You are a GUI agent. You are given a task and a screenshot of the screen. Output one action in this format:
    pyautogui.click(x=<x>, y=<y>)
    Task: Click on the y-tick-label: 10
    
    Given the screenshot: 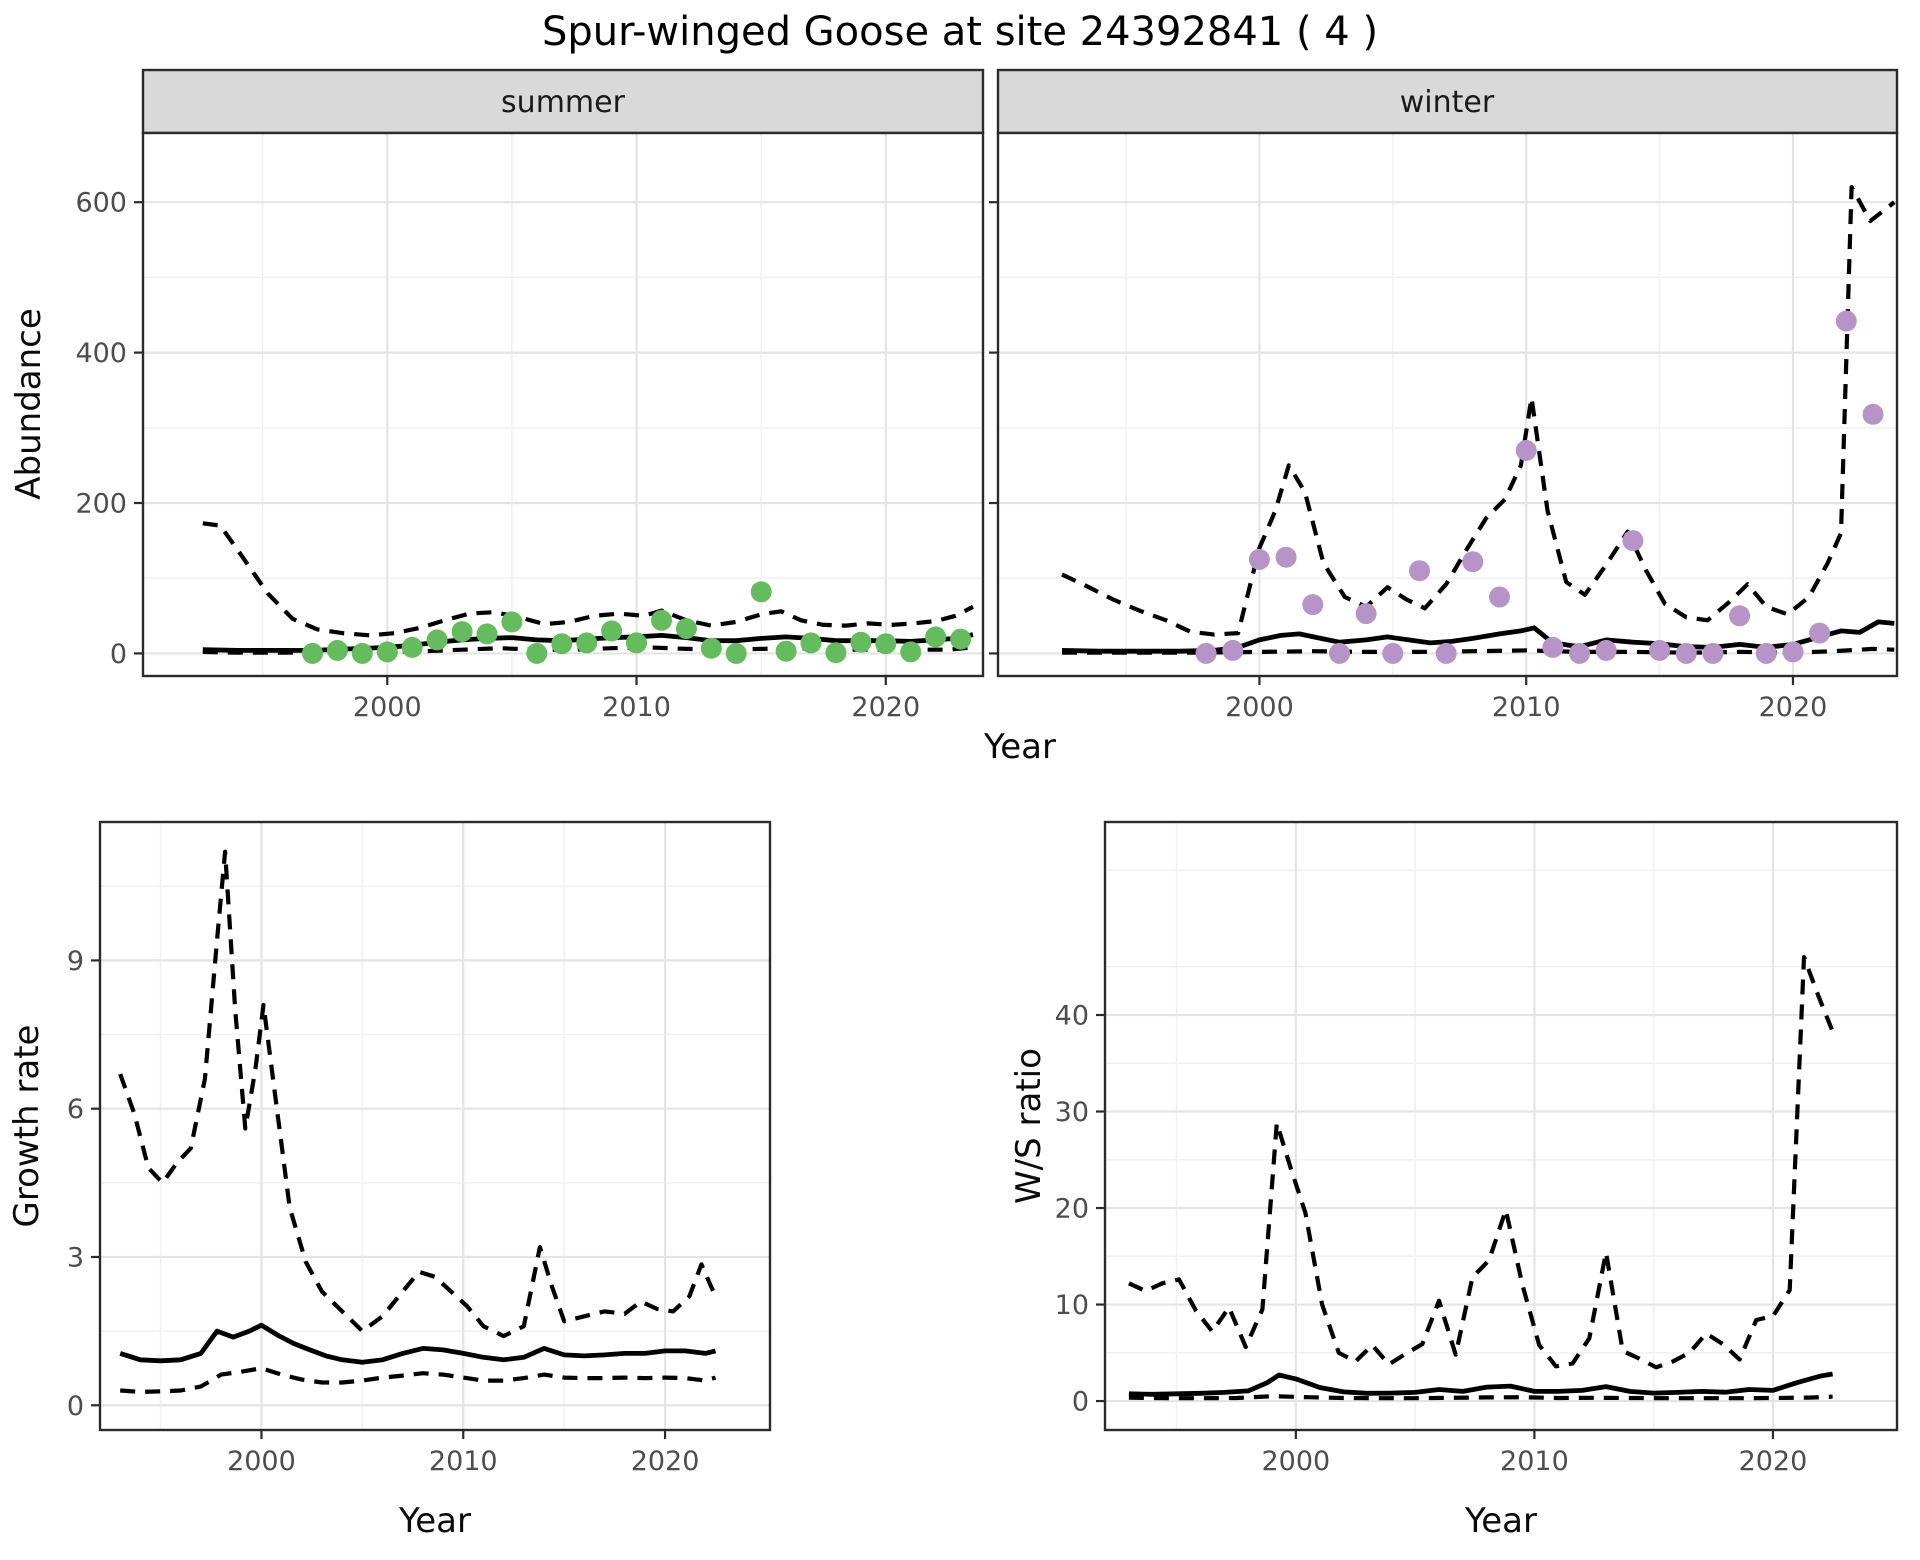 What is the action you would take?
    pyautogui.click(x=1072, y=1305)
    